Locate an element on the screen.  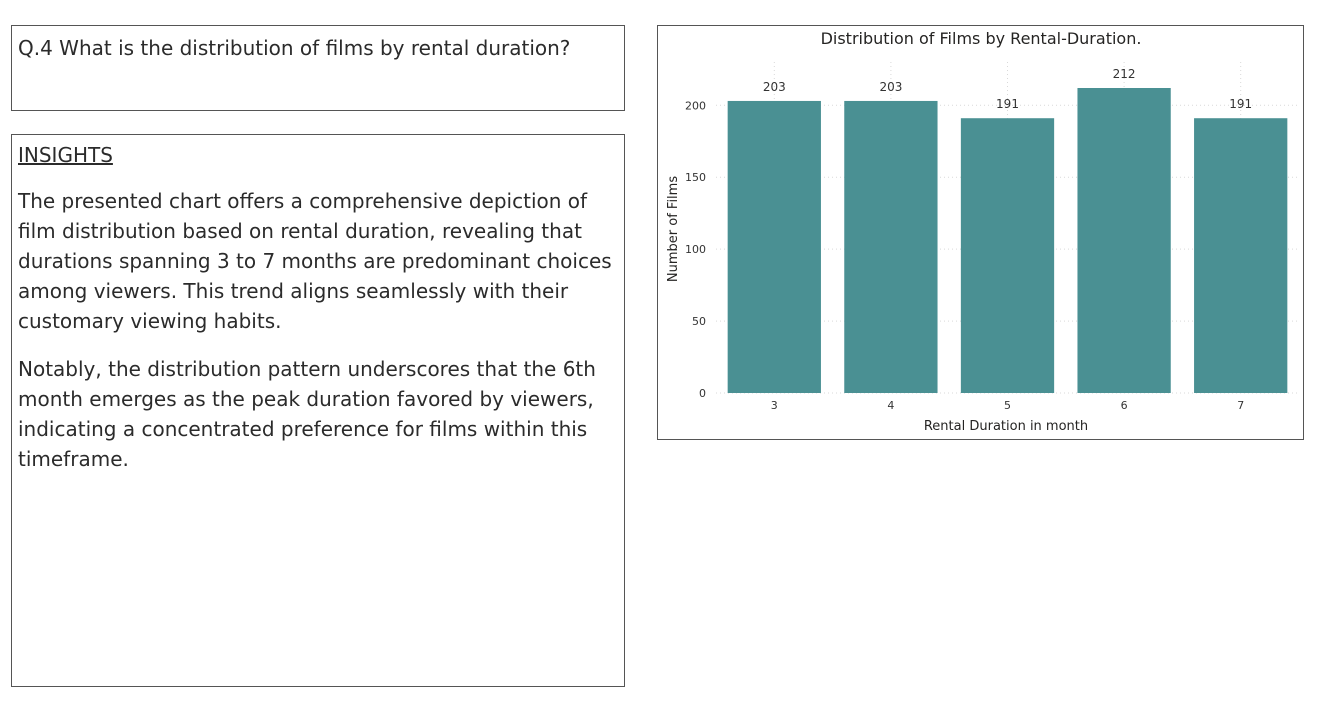
data-labels: 203 203 191 212 191 is located at coordinates (1007, 89).